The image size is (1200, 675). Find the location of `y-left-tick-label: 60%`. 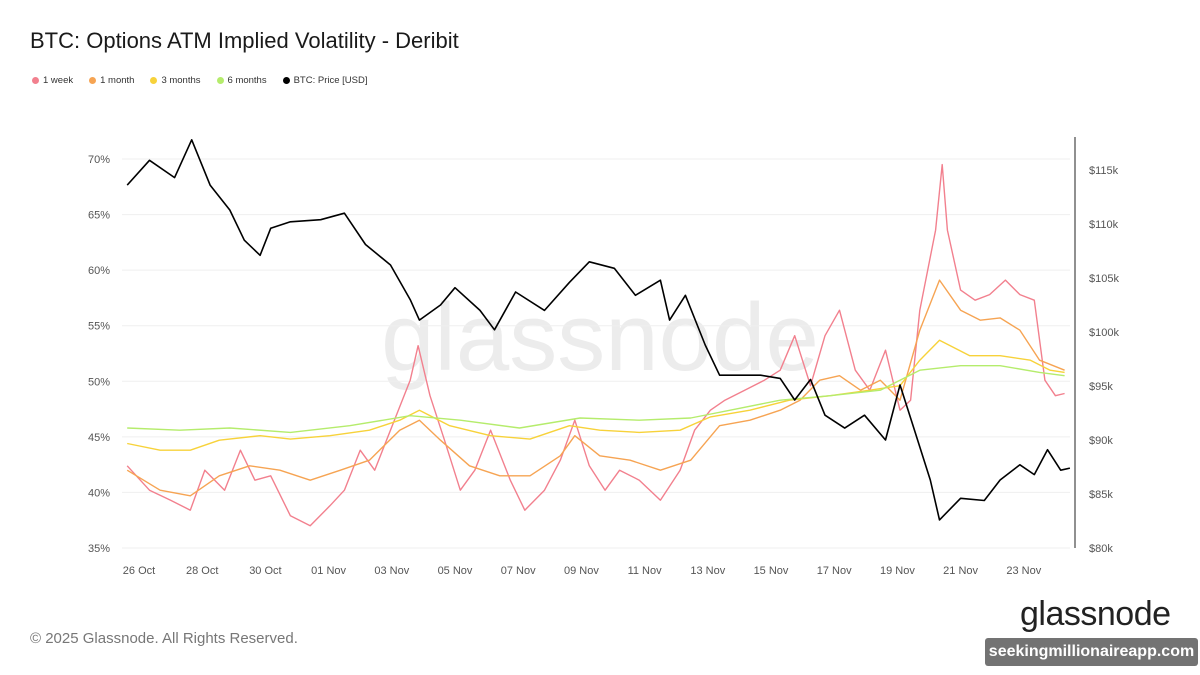

y-left-tick-label: 60% is located at coordinates (99, 271).